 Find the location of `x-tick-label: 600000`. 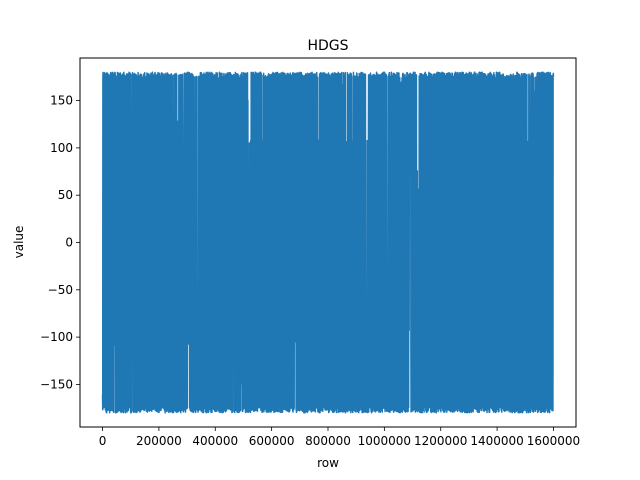

x-tick-label: 600000 is located at coordinates (272, 441).